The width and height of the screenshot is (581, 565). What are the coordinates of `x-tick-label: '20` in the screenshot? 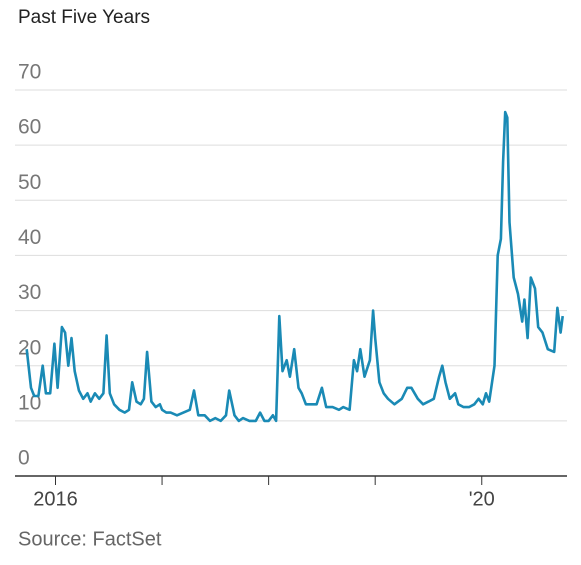 It's located at (482, 499).